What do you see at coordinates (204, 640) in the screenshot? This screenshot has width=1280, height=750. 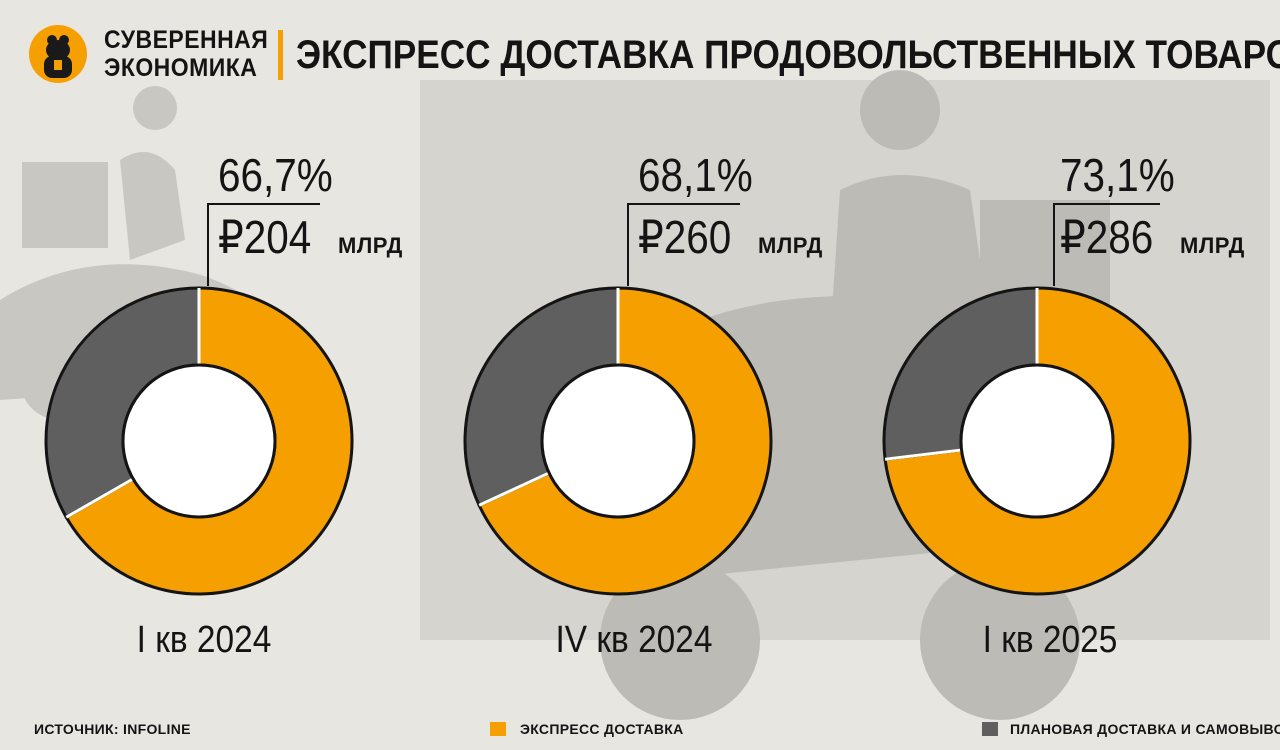 I see `chart-1-period-label: I кв 2024` at bounding box center [204, 640].